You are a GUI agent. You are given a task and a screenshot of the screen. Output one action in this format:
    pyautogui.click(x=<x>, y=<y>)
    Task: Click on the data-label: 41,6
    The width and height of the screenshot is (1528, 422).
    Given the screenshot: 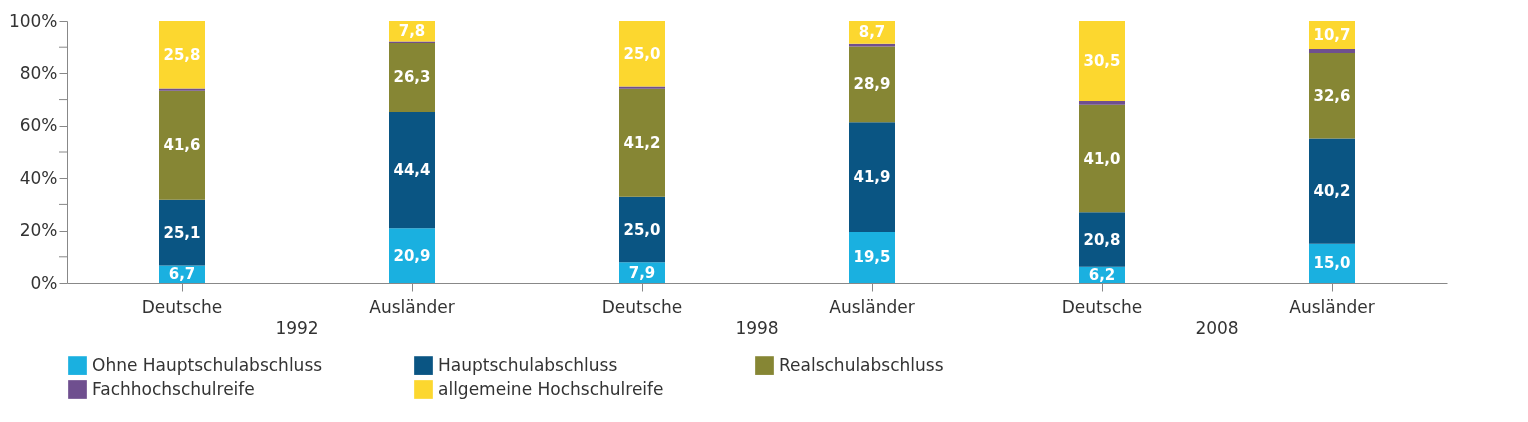 What is the action you would take?
    pyautogui.click(x=182, y=145)
    